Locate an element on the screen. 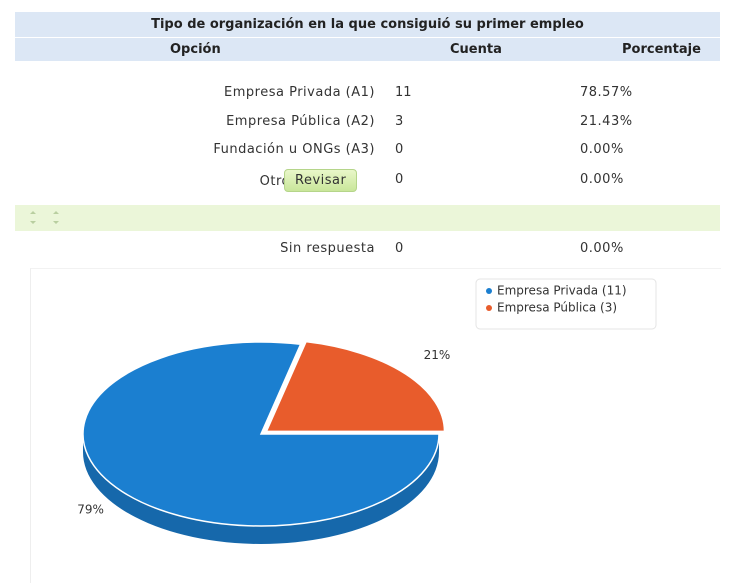 This screenshot has height=587, width=735. percentage: 78.57% is located at coordinates (606, 92).